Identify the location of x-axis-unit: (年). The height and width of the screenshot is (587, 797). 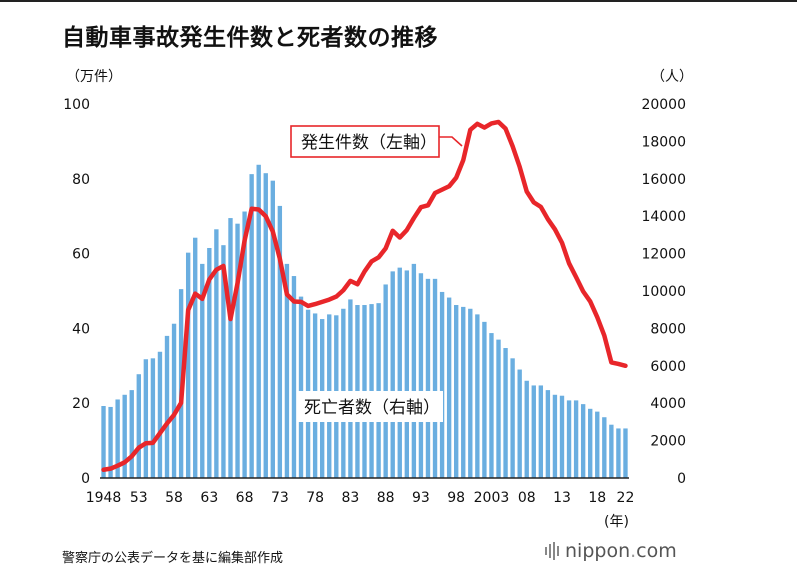
(616, 522).